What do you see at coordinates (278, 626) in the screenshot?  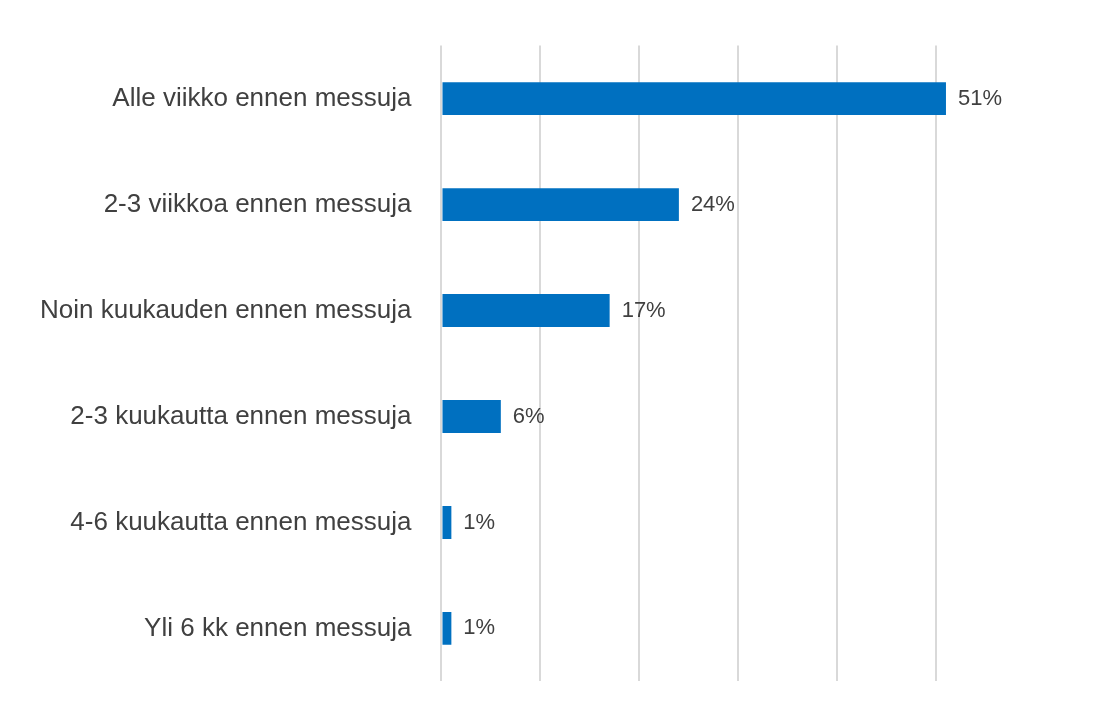 I see `y-tick-label: Yli 6 kk ennen messuja` at bounding box center [278, 626].